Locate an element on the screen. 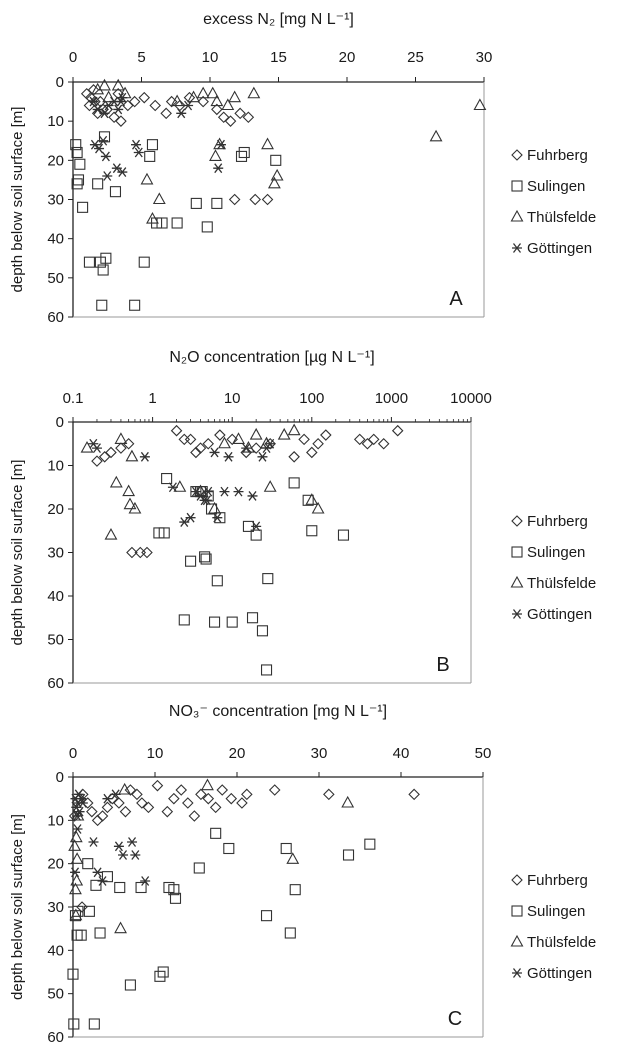  panel-c-y-tick-label: 10 is located at coordinates (55, 820).